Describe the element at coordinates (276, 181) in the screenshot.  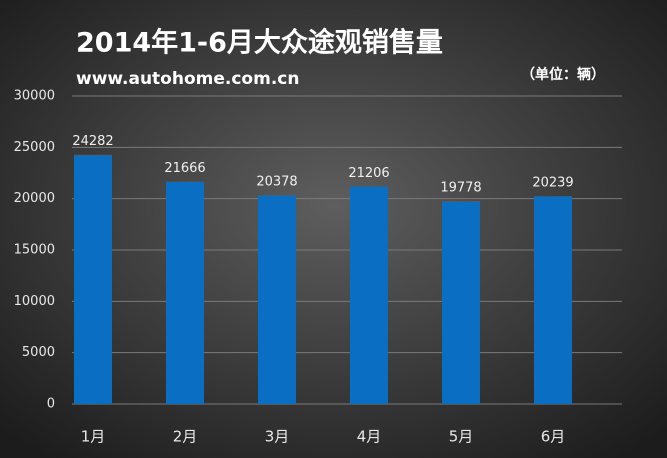
I see `value-label: 20378` at that location.